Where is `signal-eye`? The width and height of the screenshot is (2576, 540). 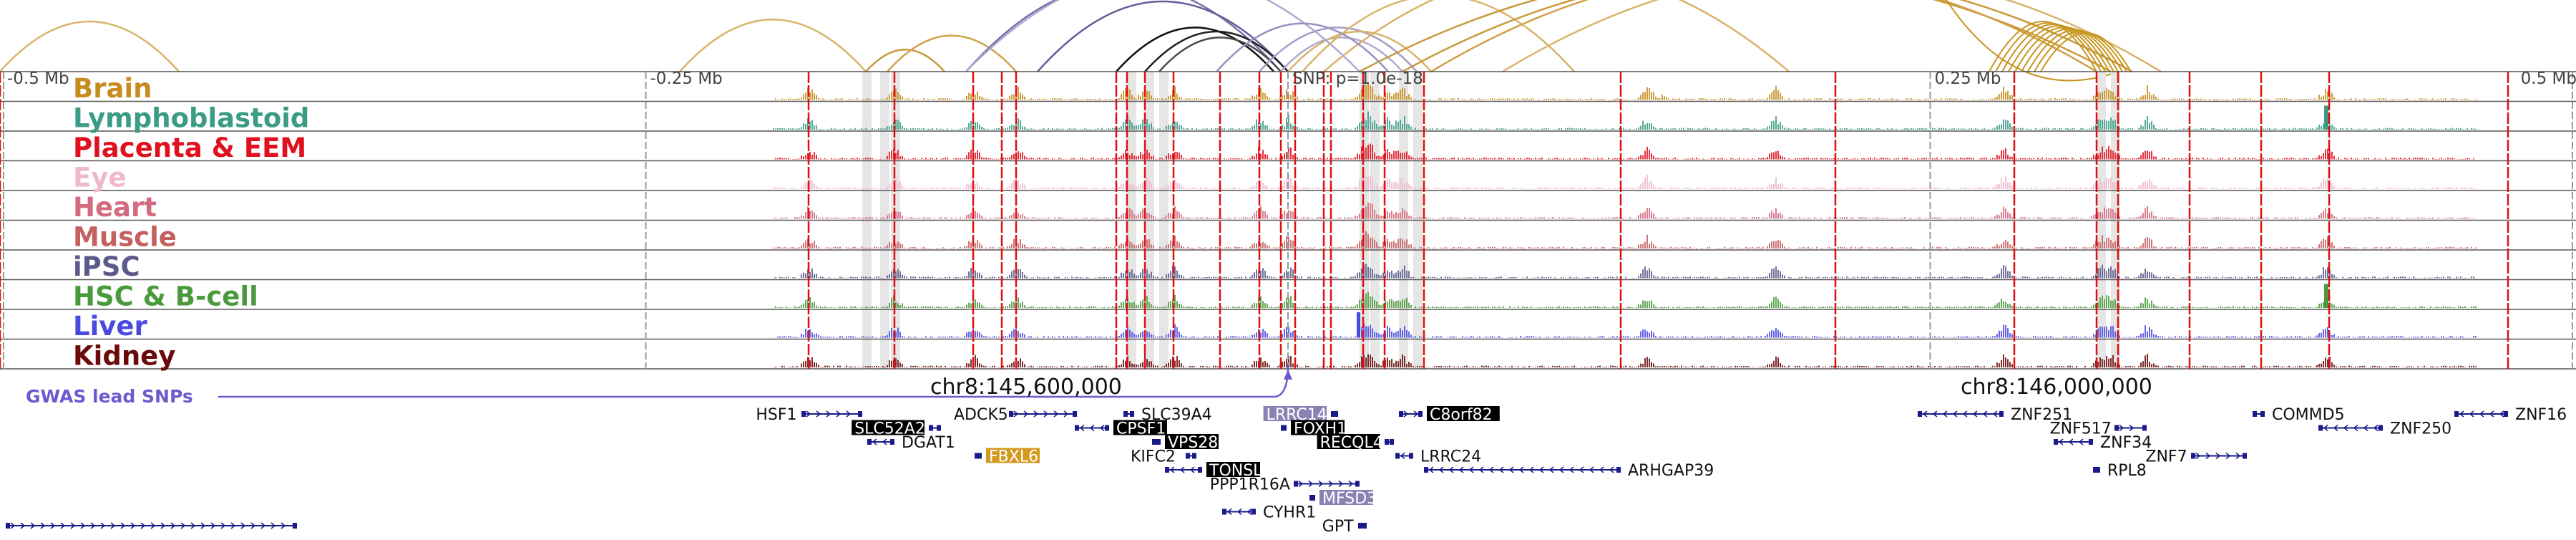 signal-eye is located at coordinates (1288, 180).